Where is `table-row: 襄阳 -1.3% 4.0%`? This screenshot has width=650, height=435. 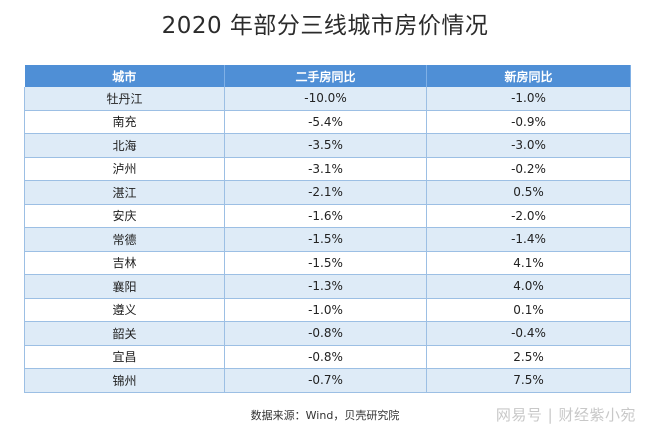 table-row: 襄阳 -1.3% 4.0% is located at coordinates (327, 286).